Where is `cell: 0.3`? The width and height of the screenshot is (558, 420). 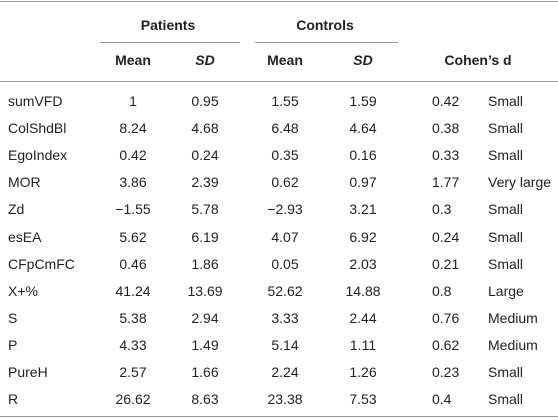 cell: 0.3 is located at coordinates (442, 209).